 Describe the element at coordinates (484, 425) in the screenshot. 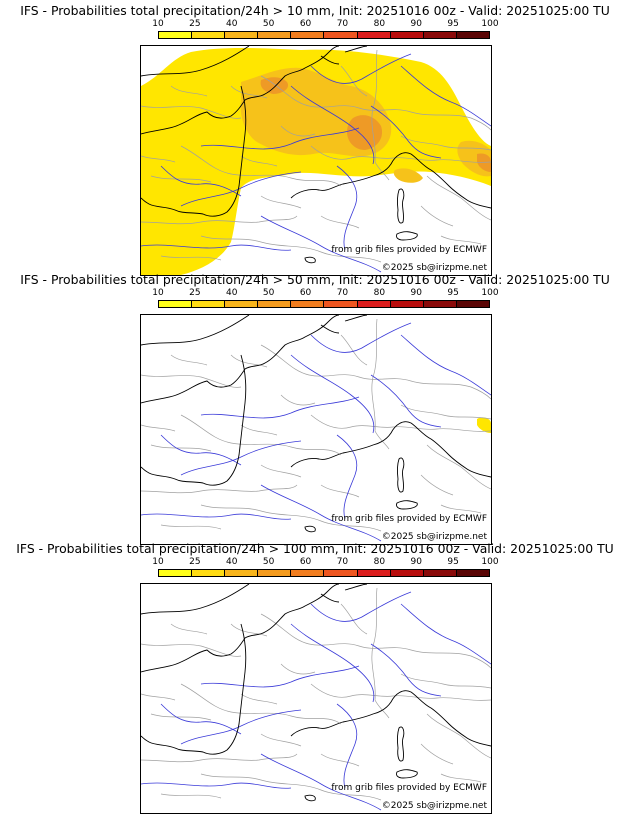

I see `probability-field` at that location.